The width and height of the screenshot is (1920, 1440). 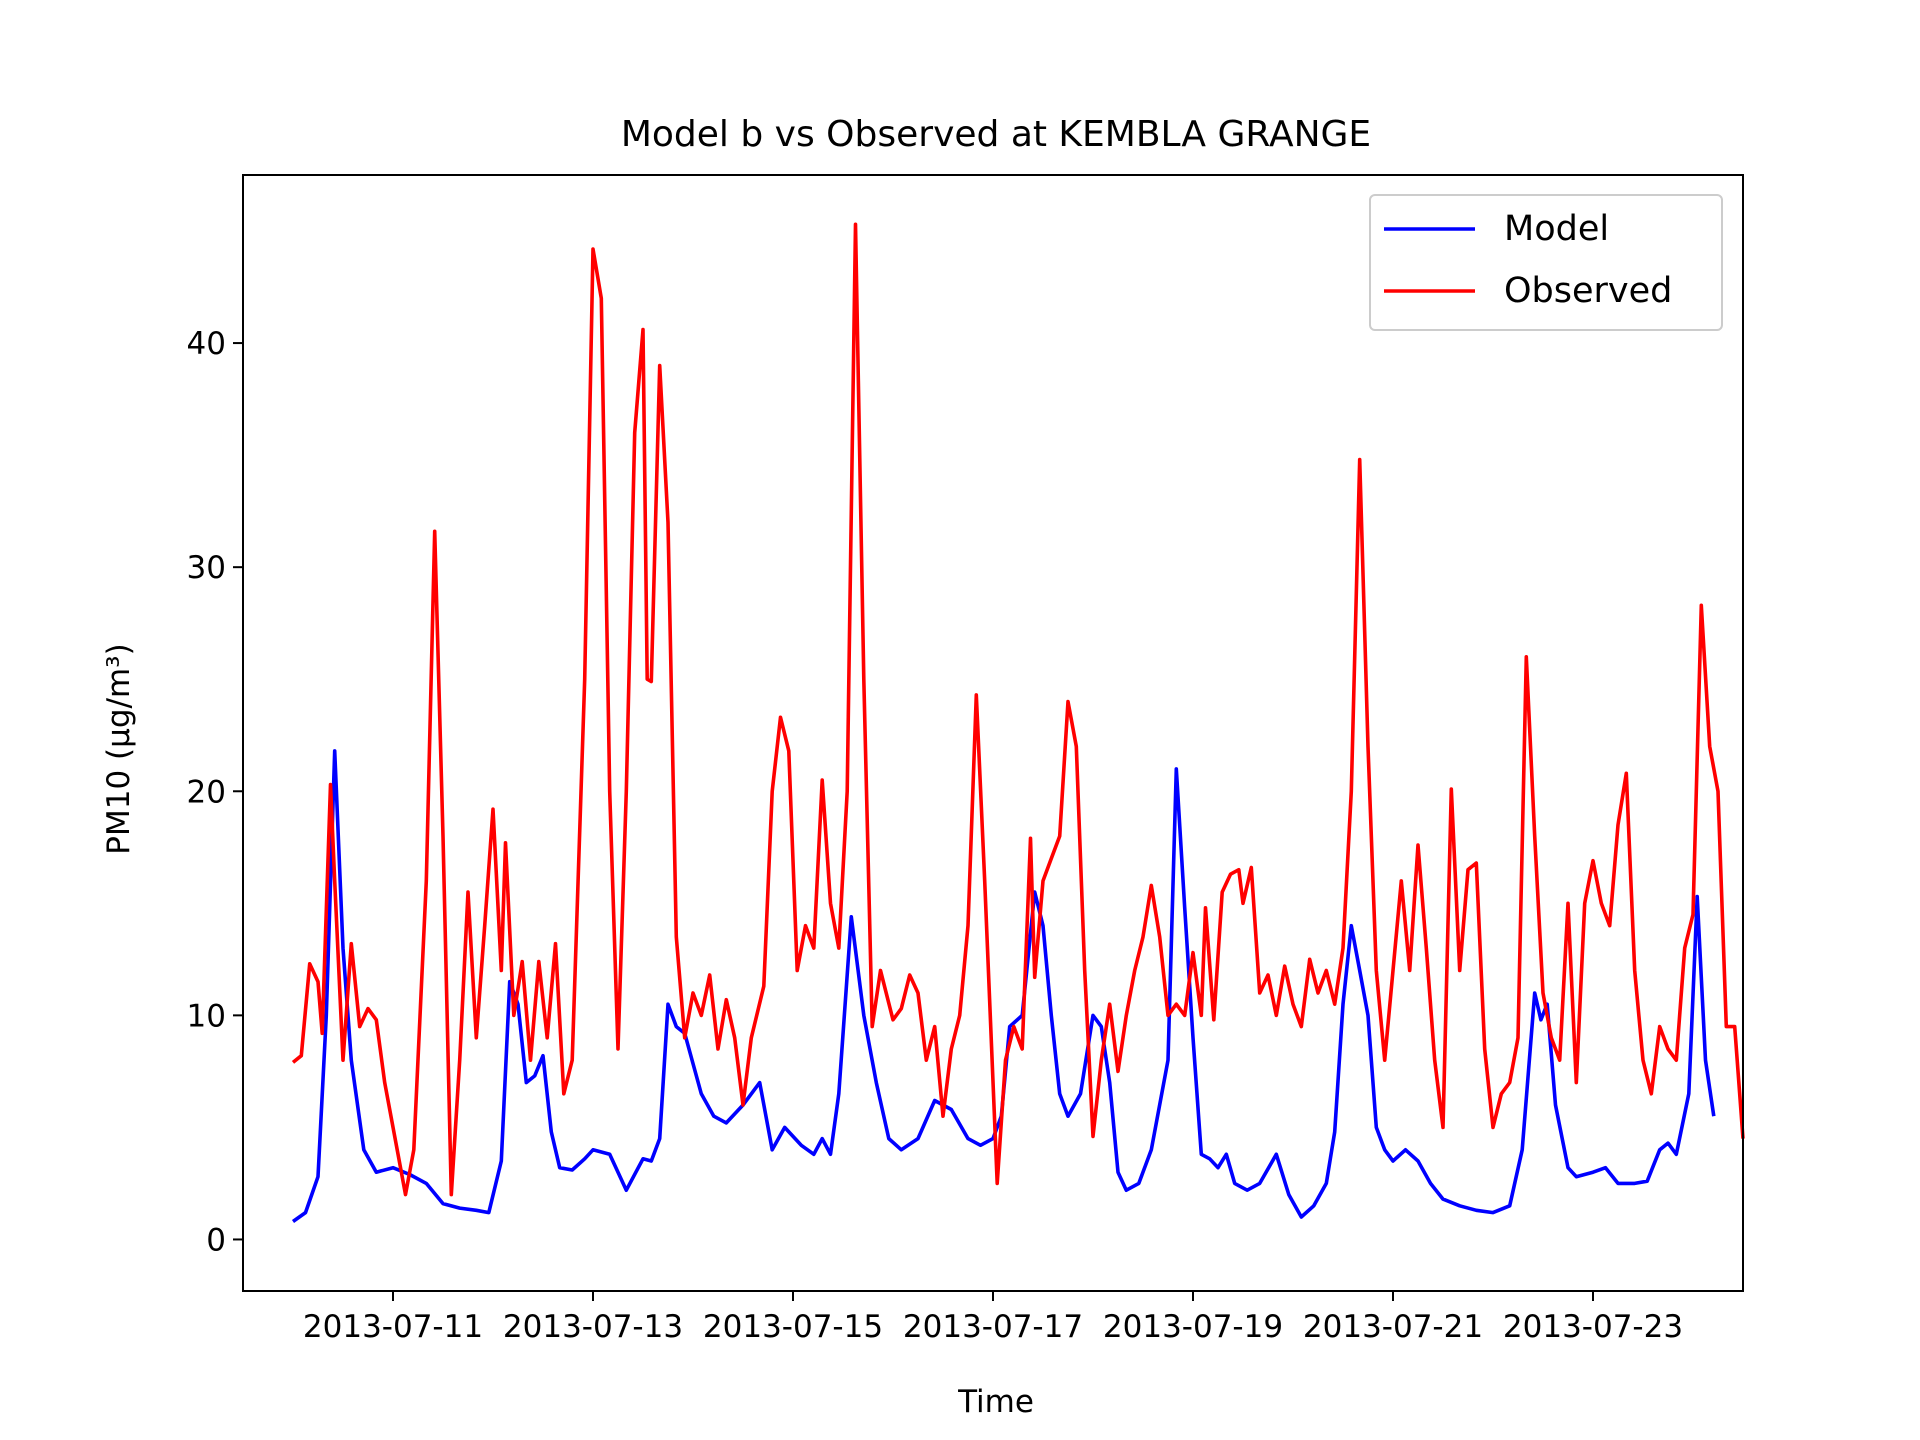 I want to click on y-tick-label: 0, so click(x=216, y=1240).